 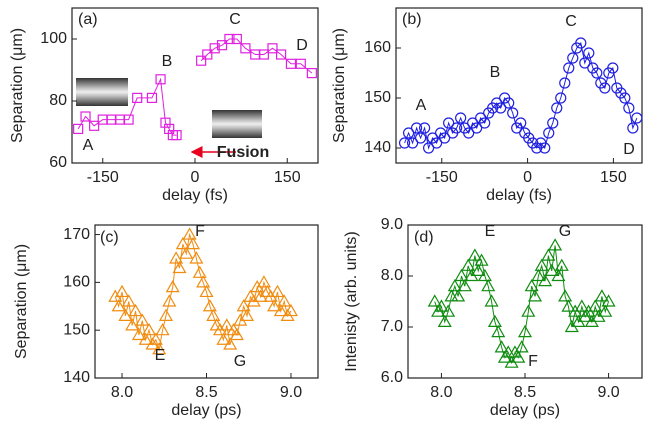 What do you see at coordinates (167, 61) in the screenshot?
I see `annotation: B` at bounding box center [167, 61].